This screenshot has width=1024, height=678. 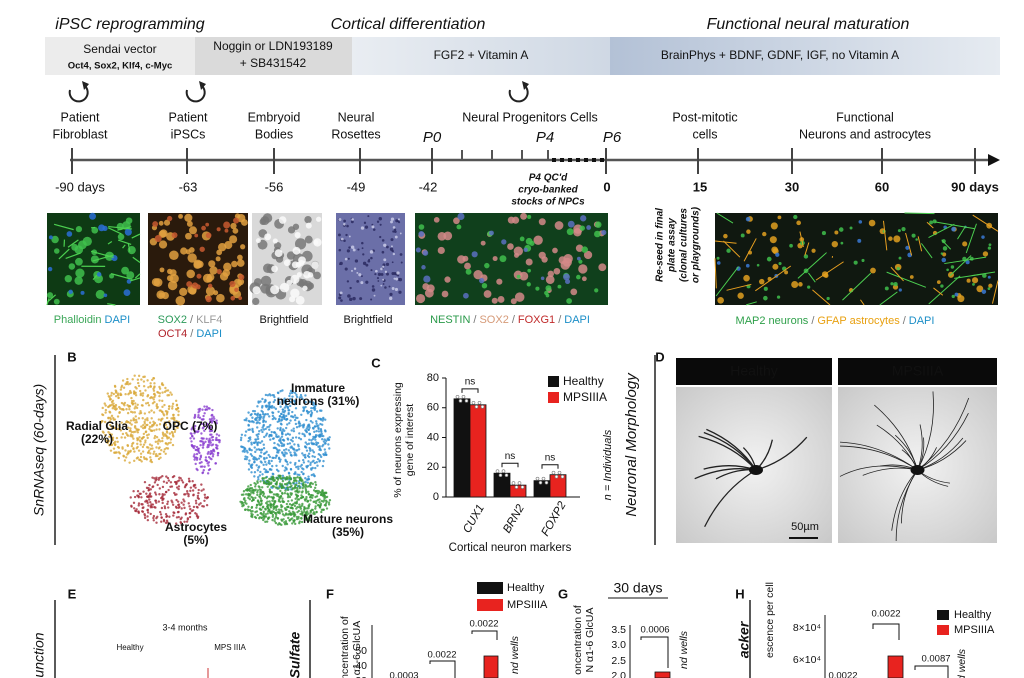 I want to click on phase-title: Functional neural maturation, so click(x=808, y=24).